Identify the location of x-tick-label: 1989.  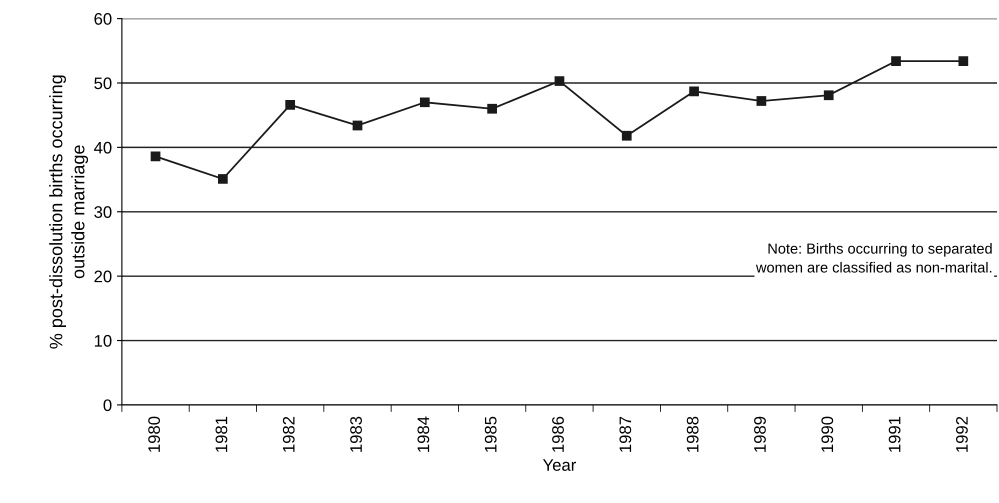
(760, 434).